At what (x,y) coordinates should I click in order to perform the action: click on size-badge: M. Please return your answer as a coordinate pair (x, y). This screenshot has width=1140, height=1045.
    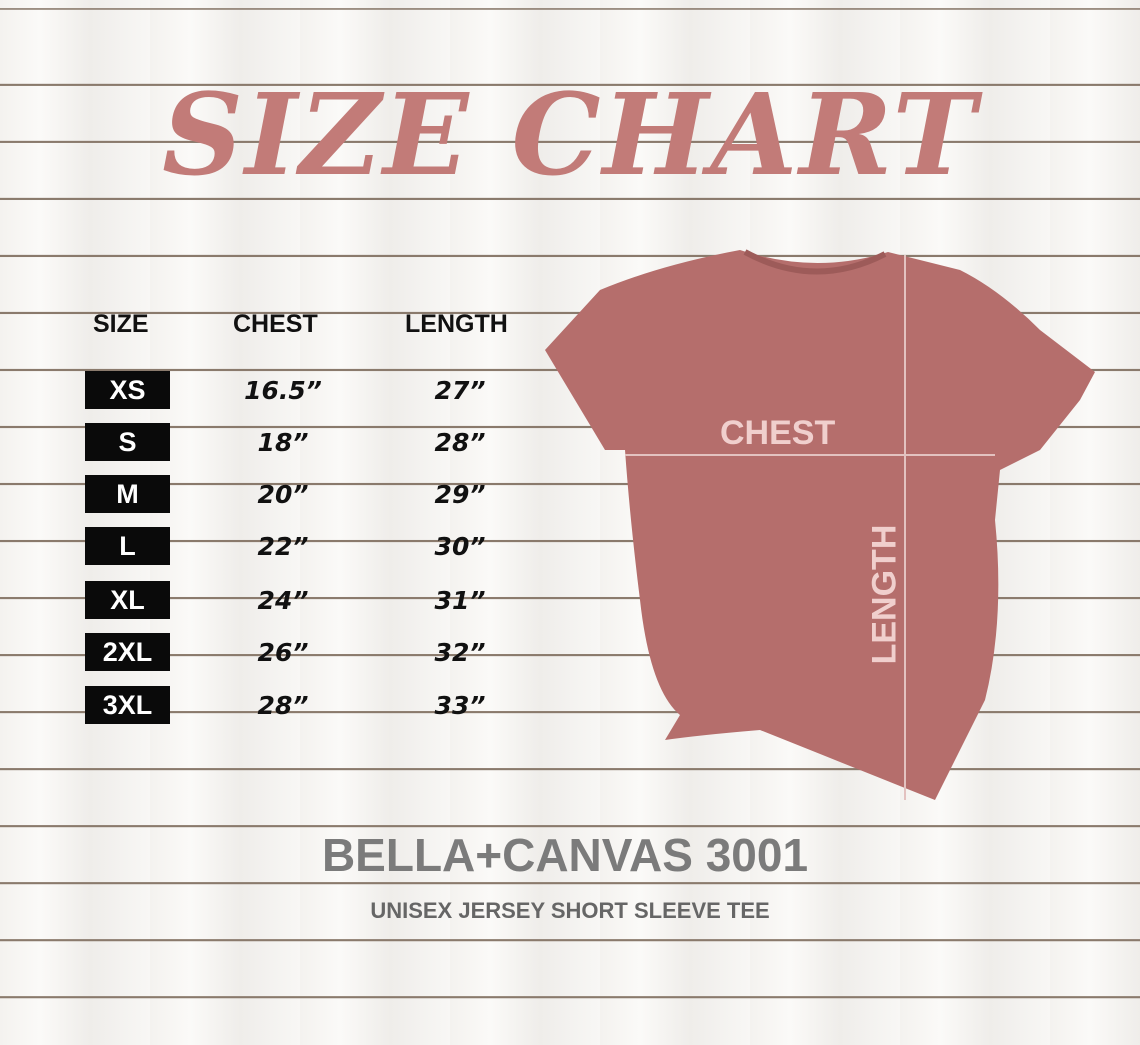
    Looking at the image, I should click on (127, 494).